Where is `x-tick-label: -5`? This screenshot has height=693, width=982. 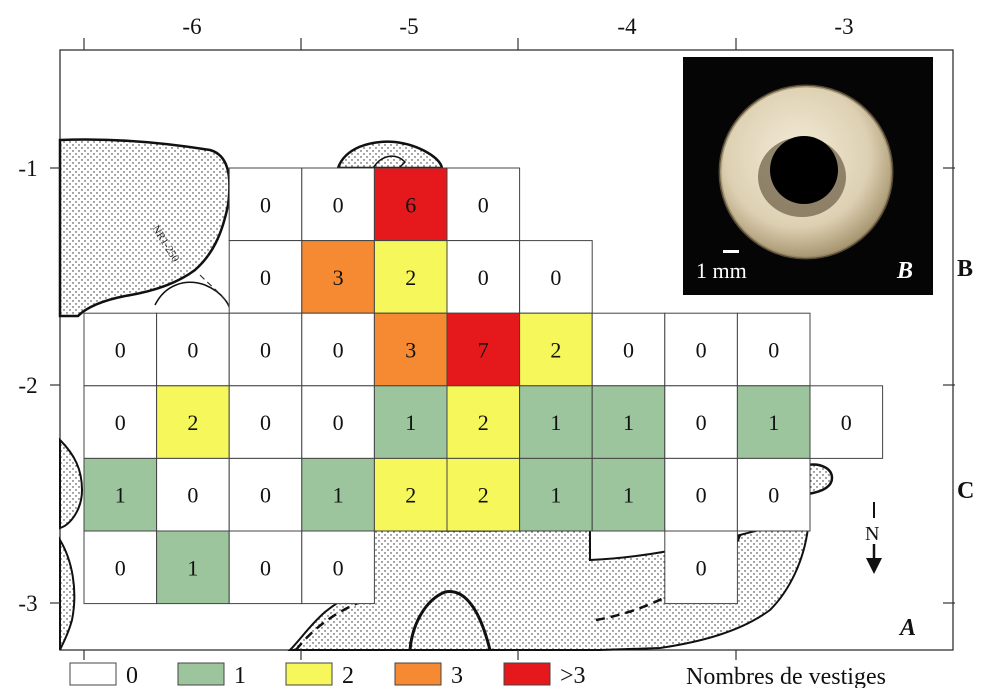 x-tick-label: -5 is located at coordinates (408, 26).